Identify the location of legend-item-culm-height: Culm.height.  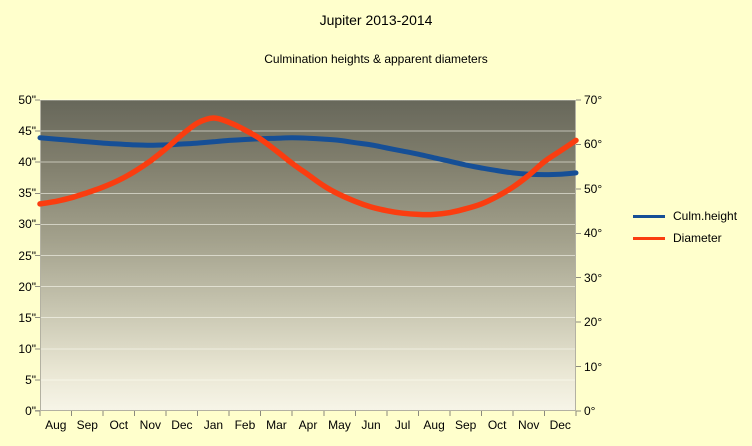
(692, 216).